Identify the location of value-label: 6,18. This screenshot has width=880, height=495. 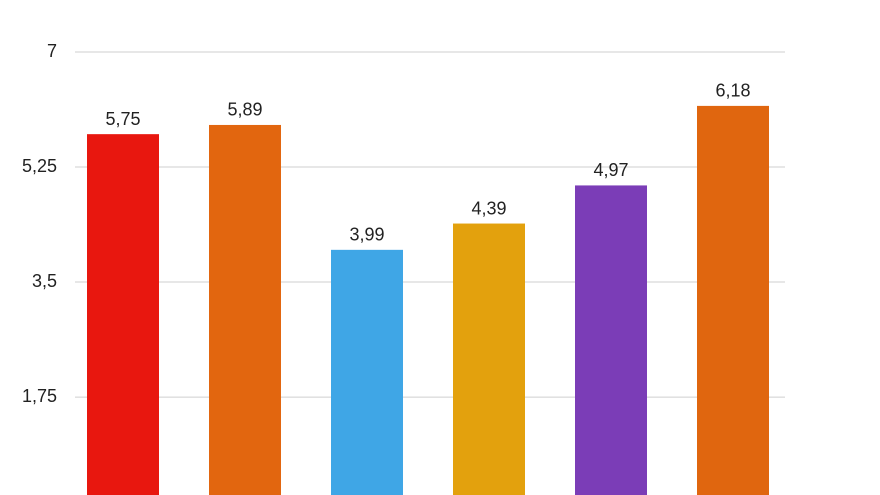
(732, 91).